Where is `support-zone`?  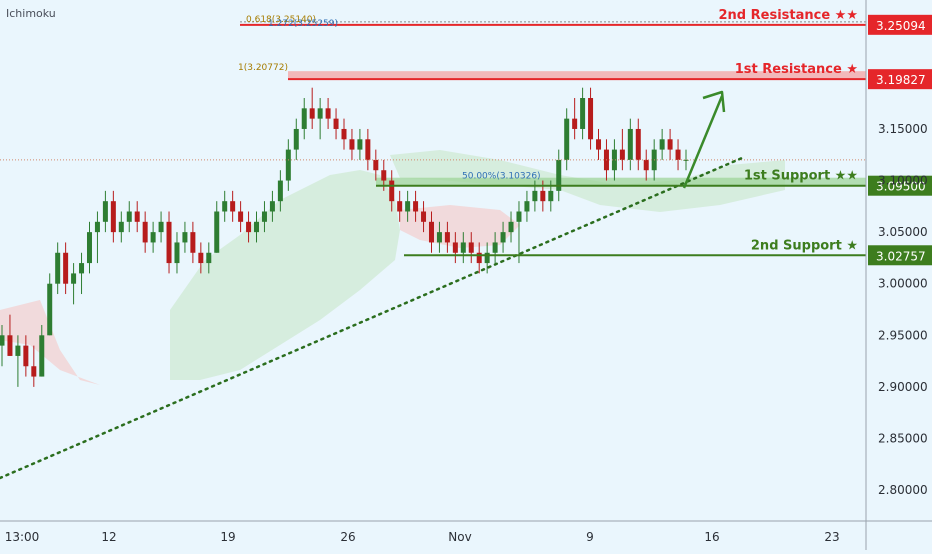 support-zone is located at coordinates (621, 181).